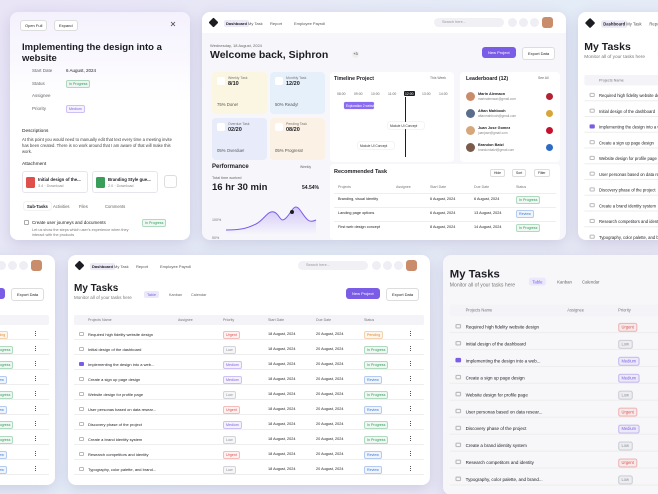 The image size is (658, 494). What do you see at coordinates (173, 24) in the screenshot?
I see `close-icon` at bounding box center [173, 24].